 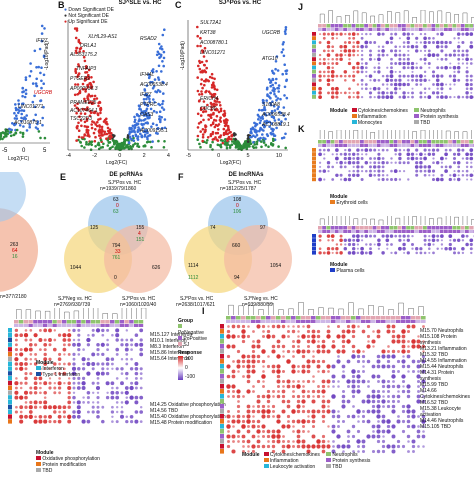 I want to click on a-gene-4: AC010875.1, so click(x=28, y=123).